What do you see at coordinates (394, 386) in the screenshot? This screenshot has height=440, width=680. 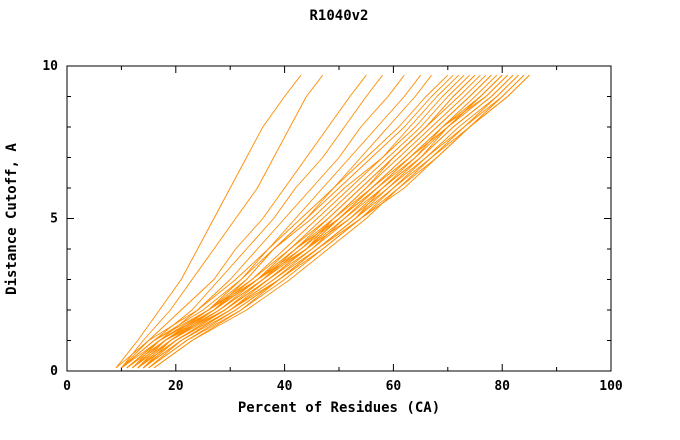 I see `x-tick-label: 60` at bounding box center [394, 386].